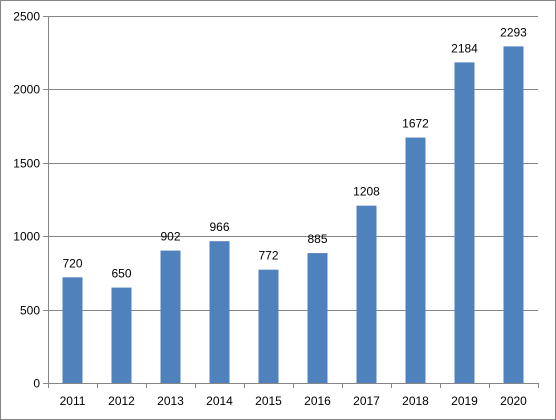 The width and height of the screenshot is (556, 420). What do you see at coordinates (121, 401) in the screenshot?
I see `x-tick-label-2012: 2012` at bounding box center [121, 401].